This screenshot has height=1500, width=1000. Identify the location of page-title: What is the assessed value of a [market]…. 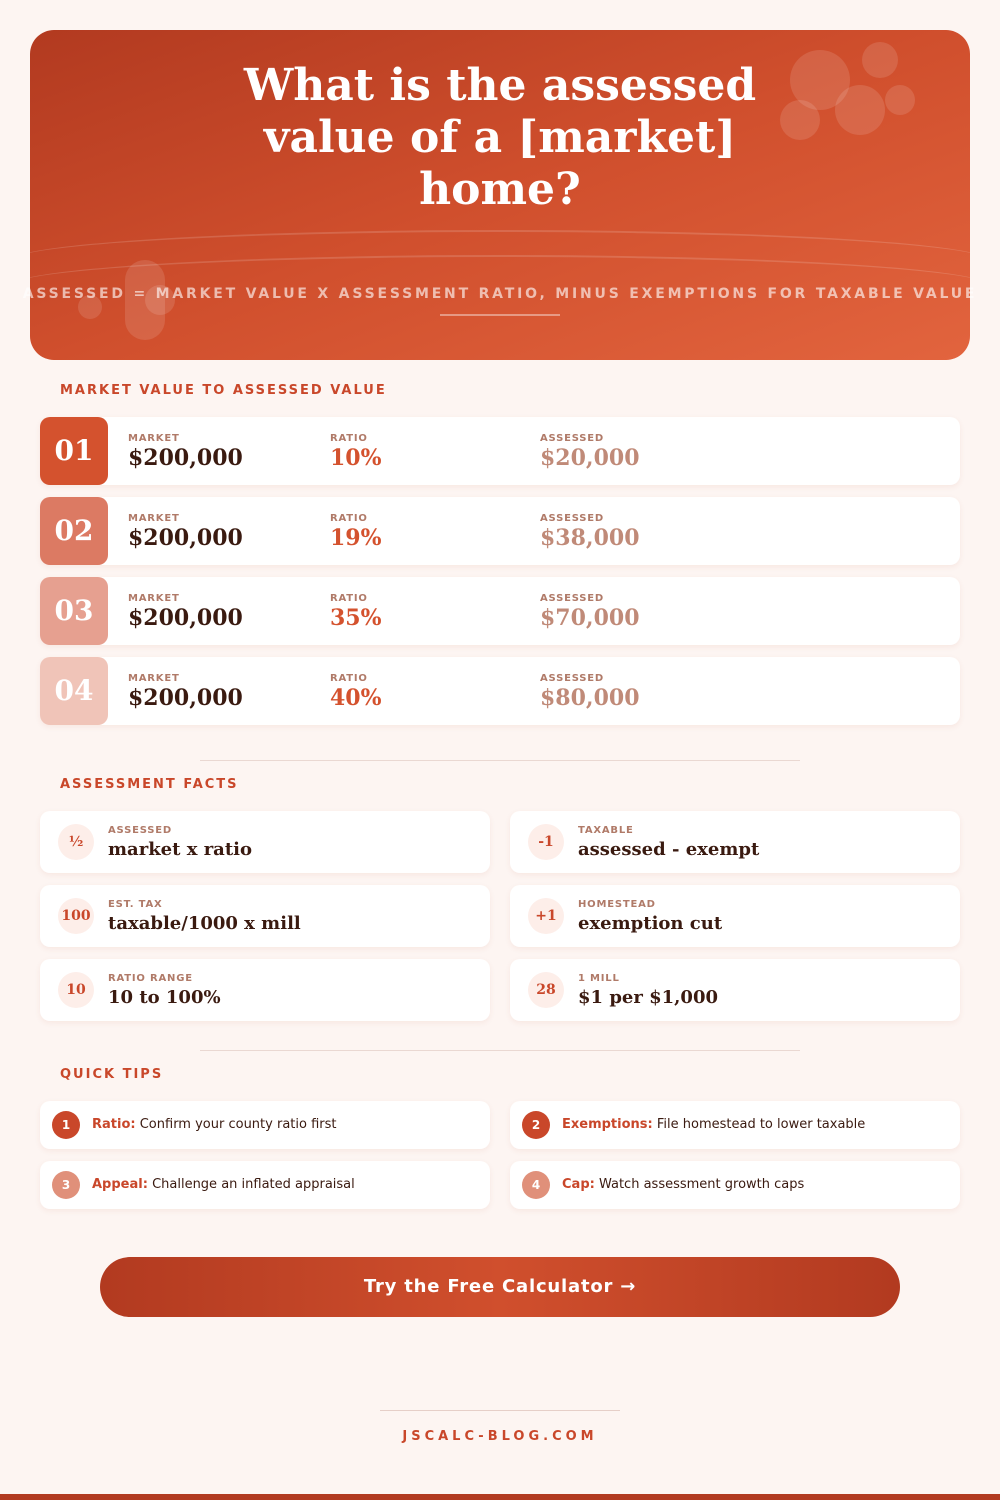
(500, 137).